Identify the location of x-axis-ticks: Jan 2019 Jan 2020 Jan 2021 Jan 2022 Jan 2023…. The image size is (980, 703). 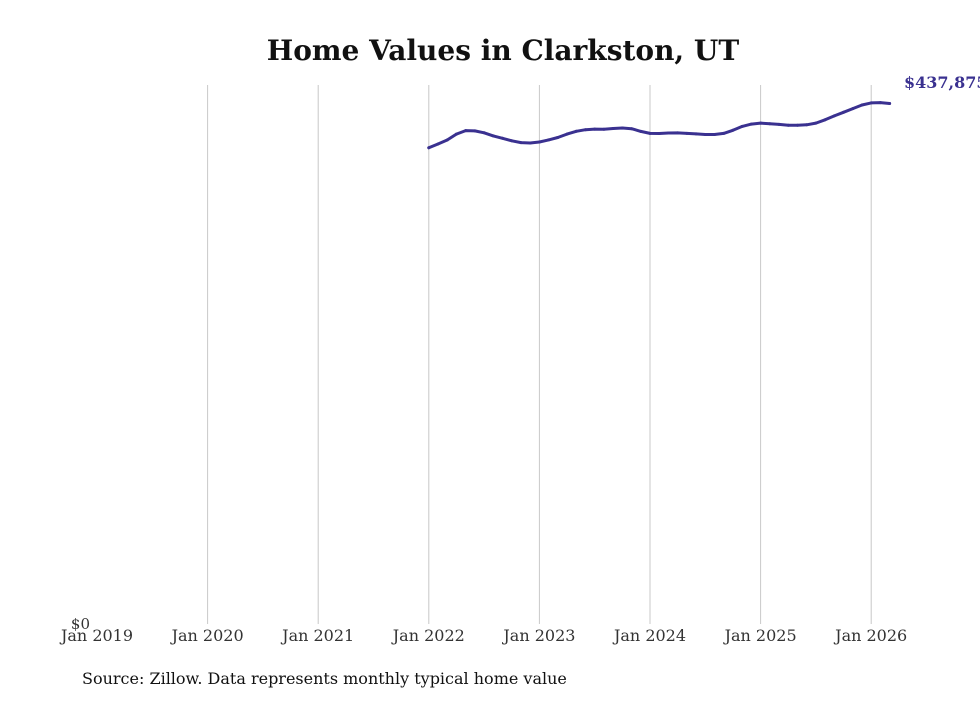
(483, 635).